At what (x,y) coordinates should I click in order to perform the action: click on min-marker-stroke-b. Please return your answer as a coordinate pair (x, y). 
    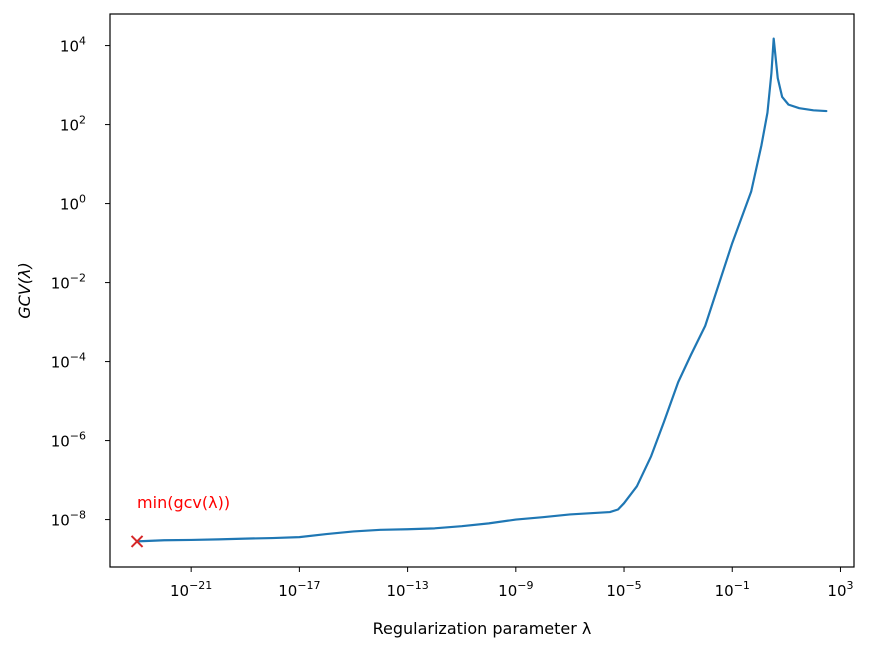
    Looking at the image, I should click on (137, 541).